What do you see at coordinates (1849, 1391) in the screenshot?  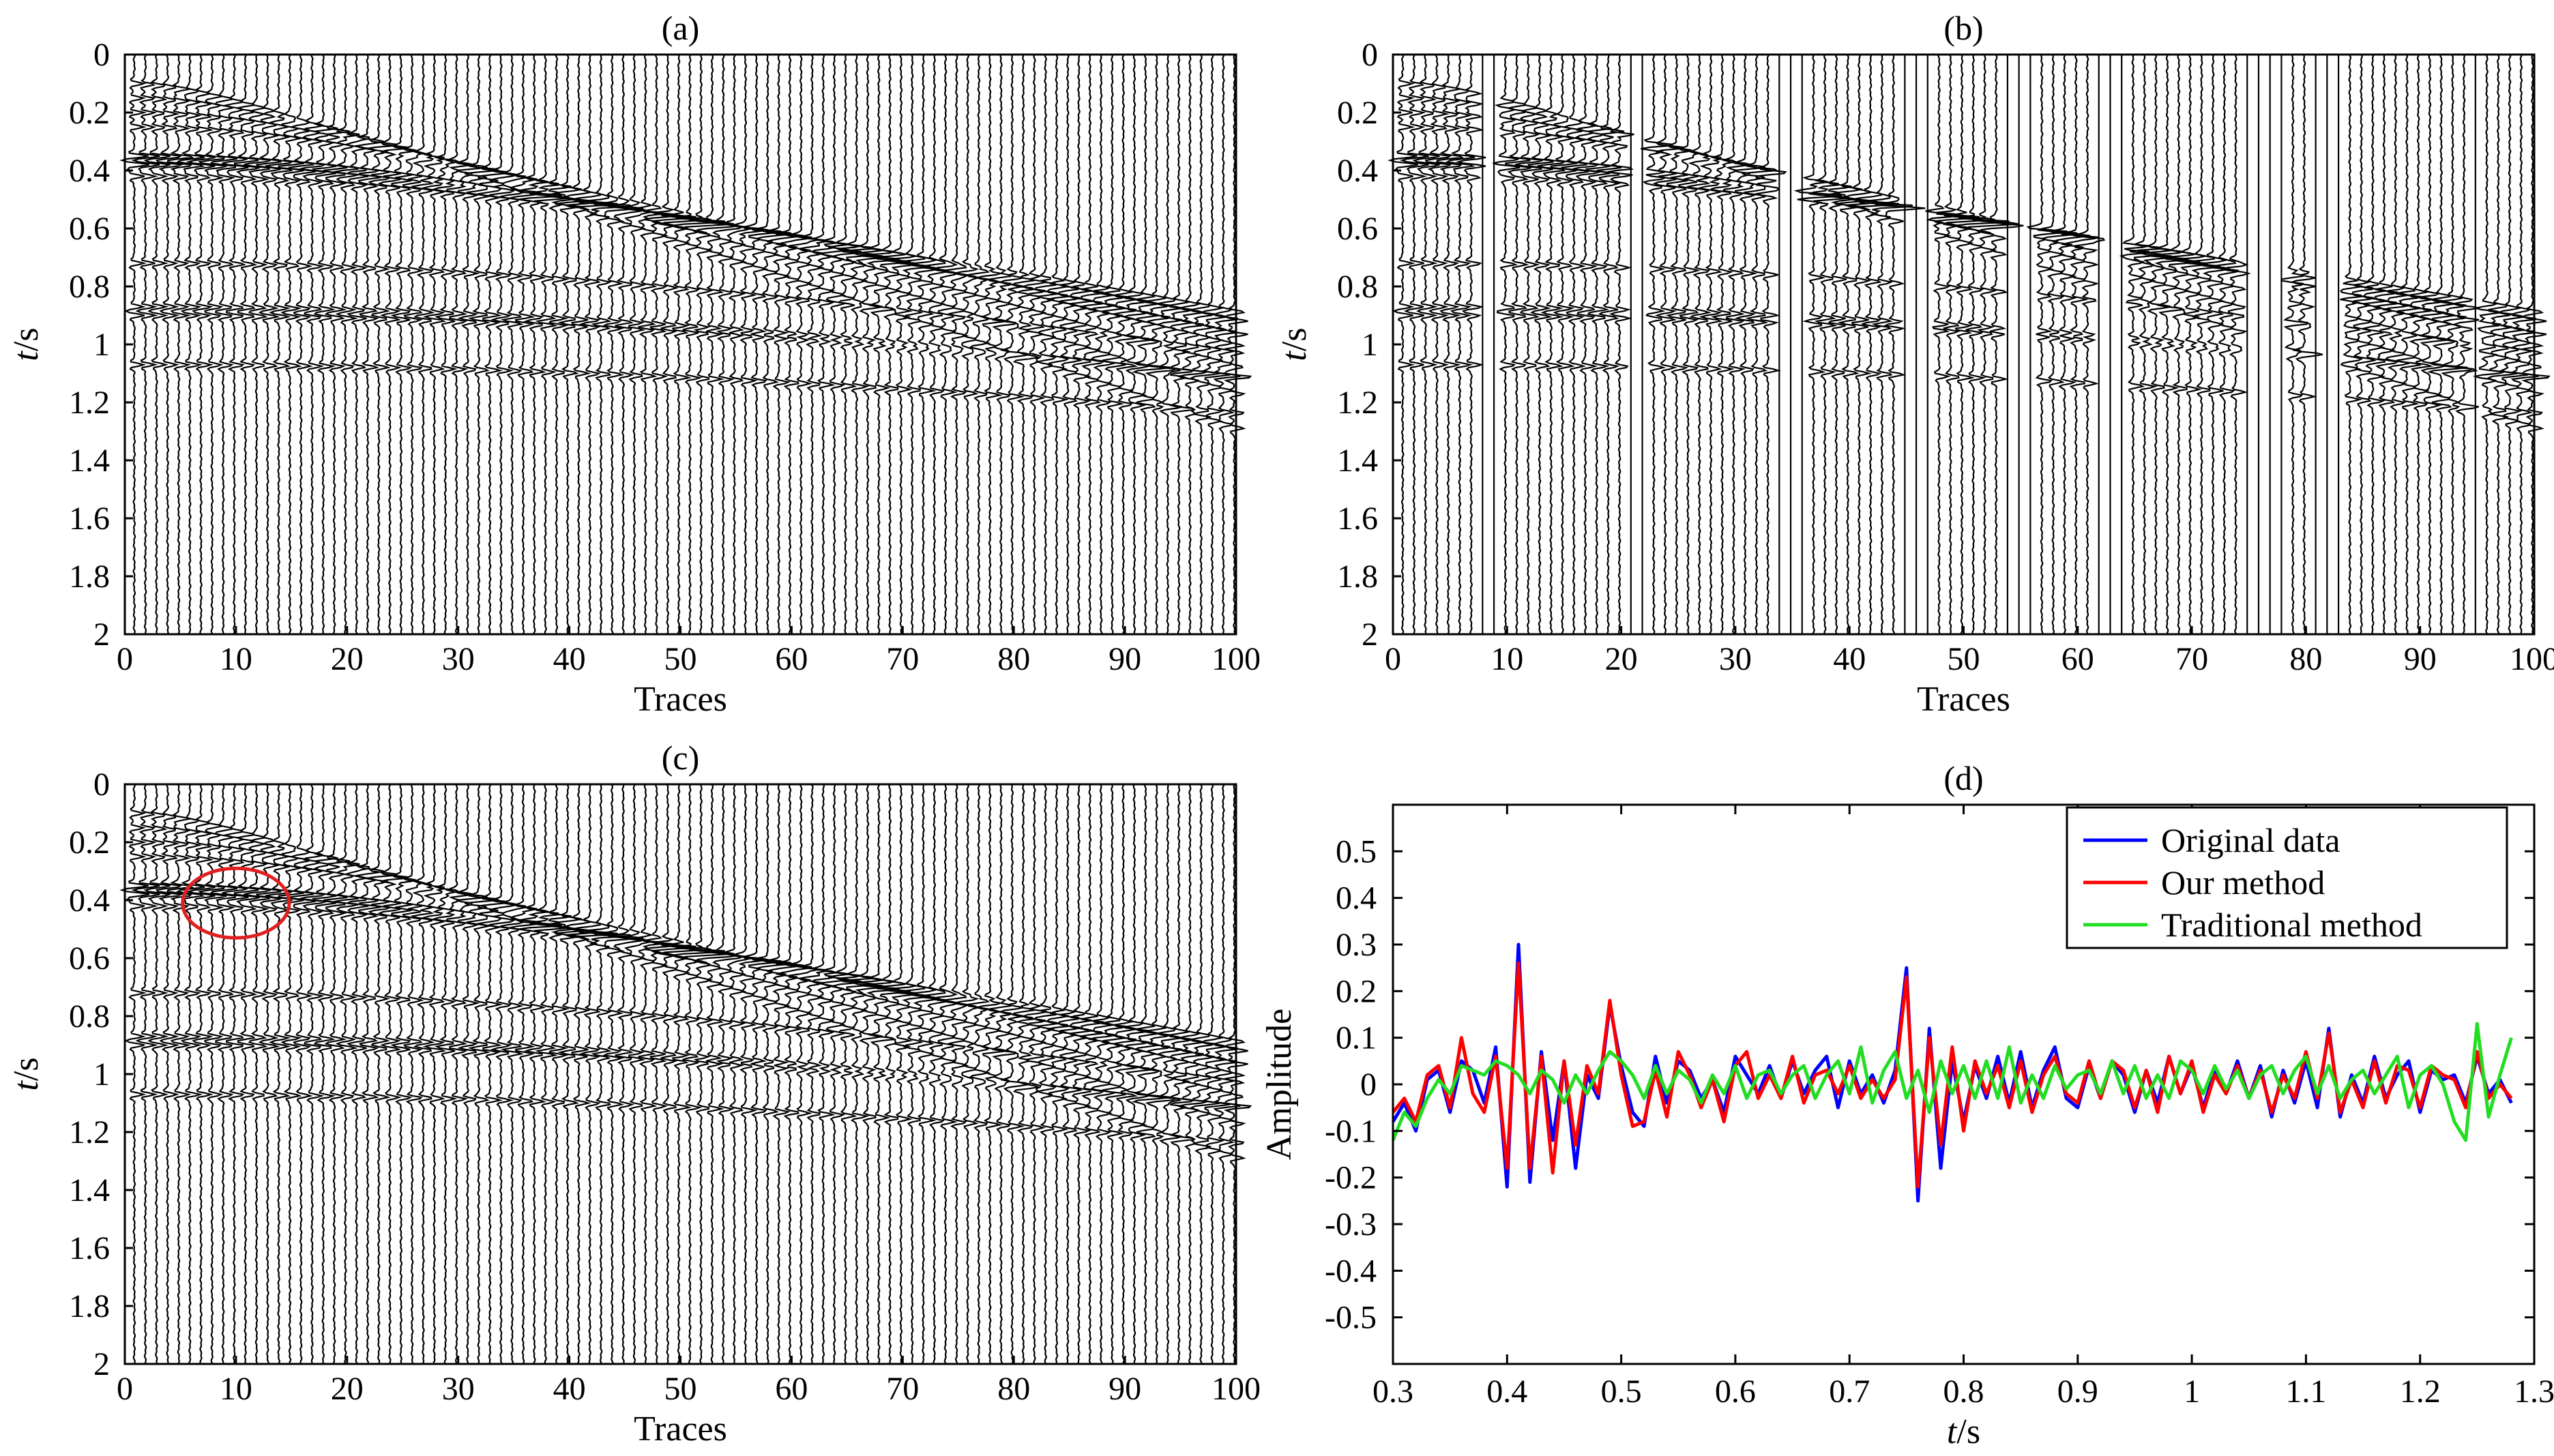 I see `x-tick-label: 0.7` at bounding box center [1849, 1391].